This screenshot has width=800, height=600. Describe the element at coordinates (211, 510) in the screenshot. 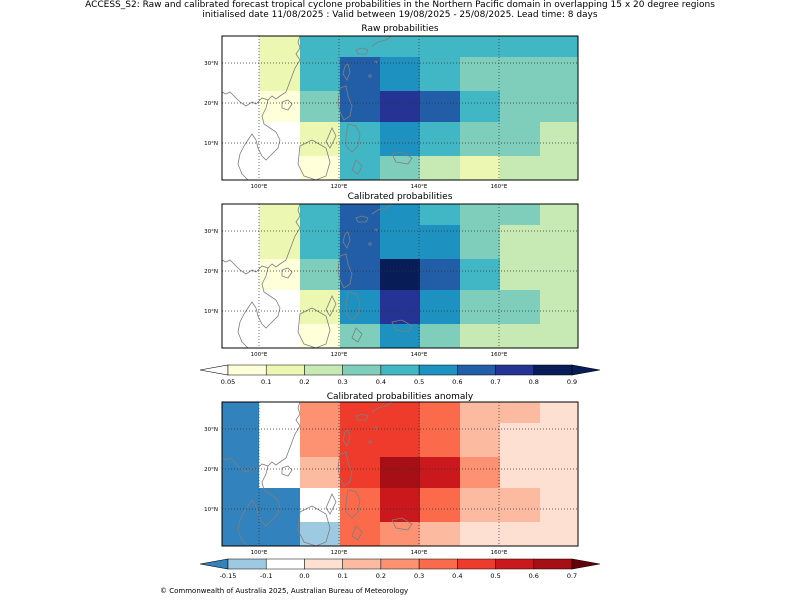

I see `latitude-tick-label: 10°N` at that location.